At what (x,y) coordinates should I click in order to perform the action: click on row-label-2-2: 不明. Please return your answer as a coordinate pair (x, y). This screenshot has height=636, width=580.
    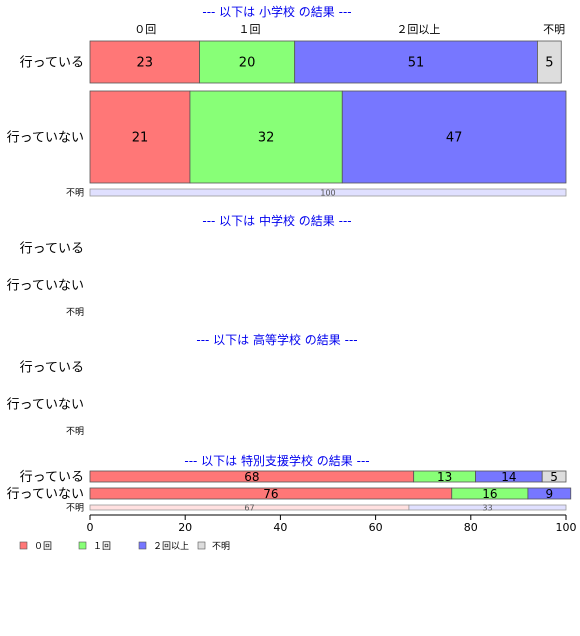
    Looking at the image, I should click on (75, 431).